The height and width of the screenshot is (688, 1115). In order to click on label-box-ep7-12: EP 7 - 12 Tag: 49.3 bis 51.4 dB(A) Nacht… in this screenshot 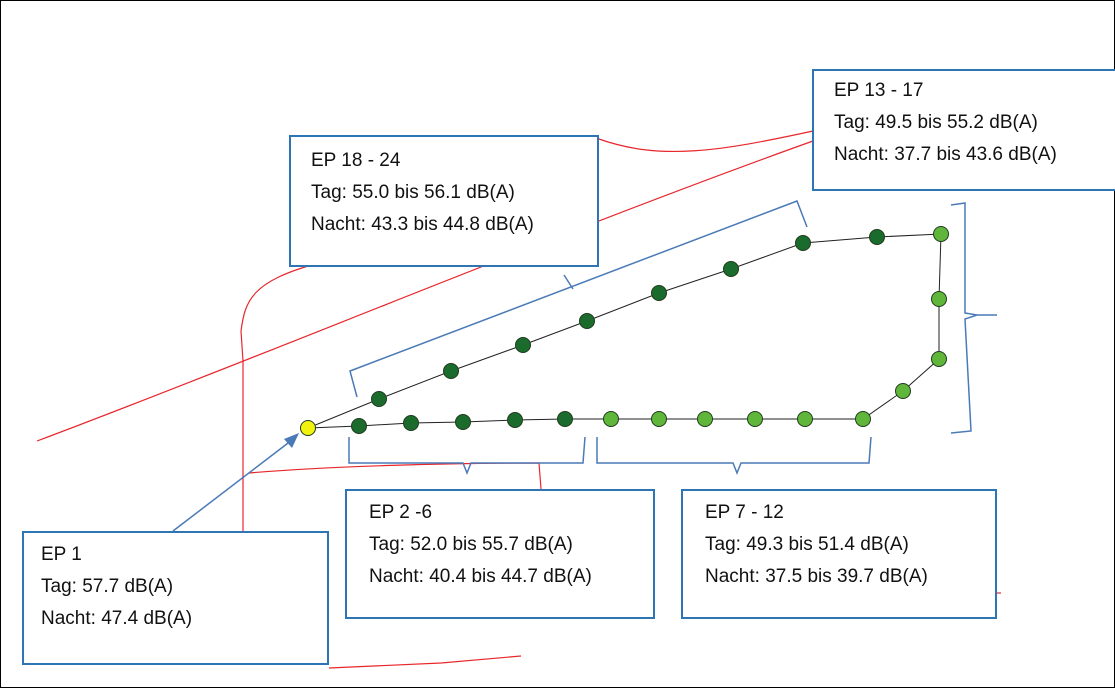, I will do `click(839, 554)`.